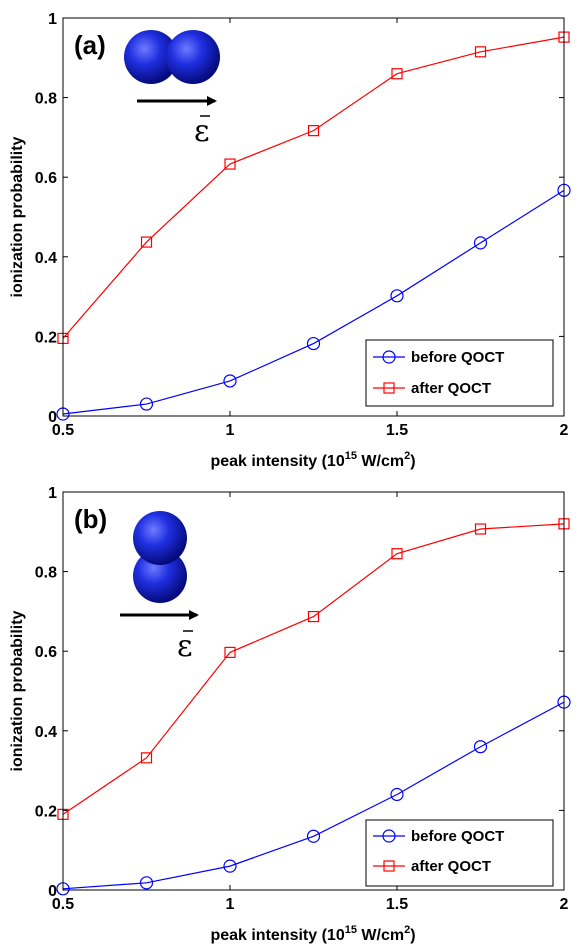 The height and width of the screenshot is (951, 581). I want to click on panel-label: (b), so click(90, 519).